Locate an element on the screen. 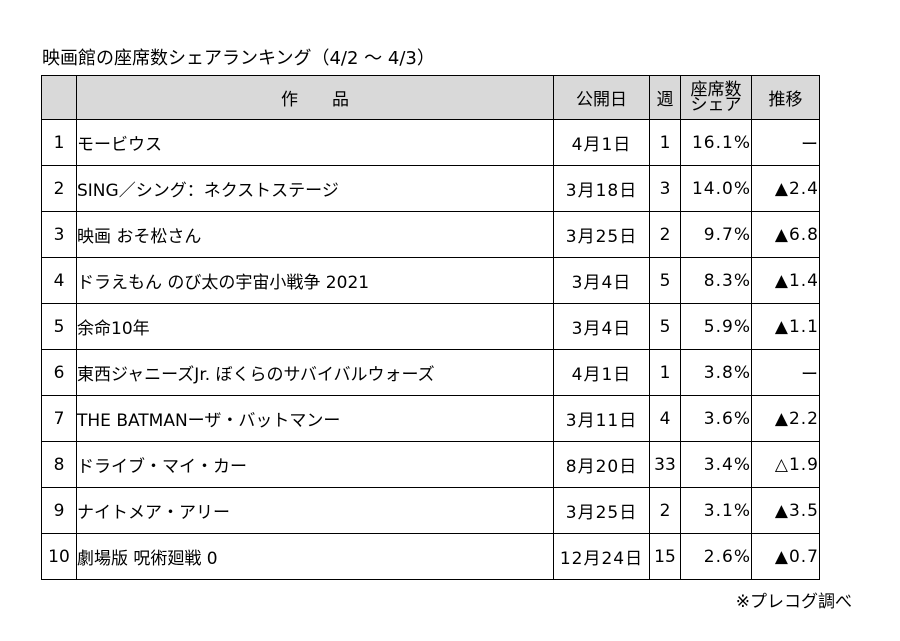 This screenshot has height=641, width=900. trend-cell: ▲0.7 is located at coordinates (785, 556).